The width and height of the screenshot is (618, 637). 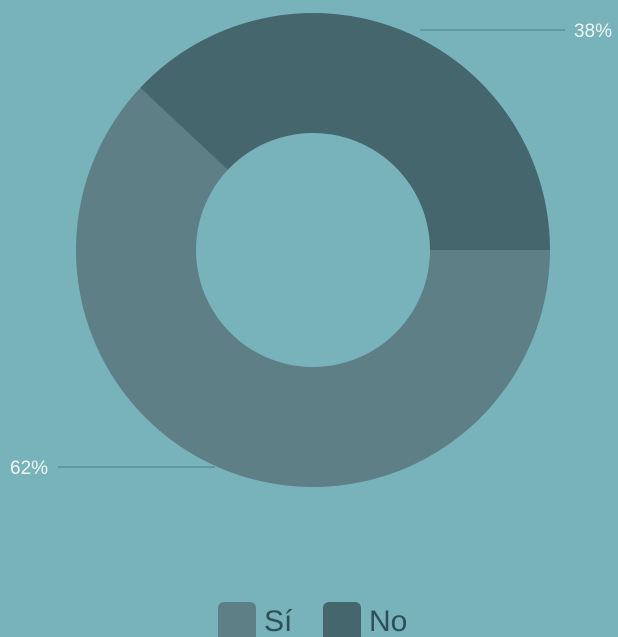 What do you see at coordinates (29, 468) in the screenshot?
I see `data-label: 62%` at bounding box center [29, 468].